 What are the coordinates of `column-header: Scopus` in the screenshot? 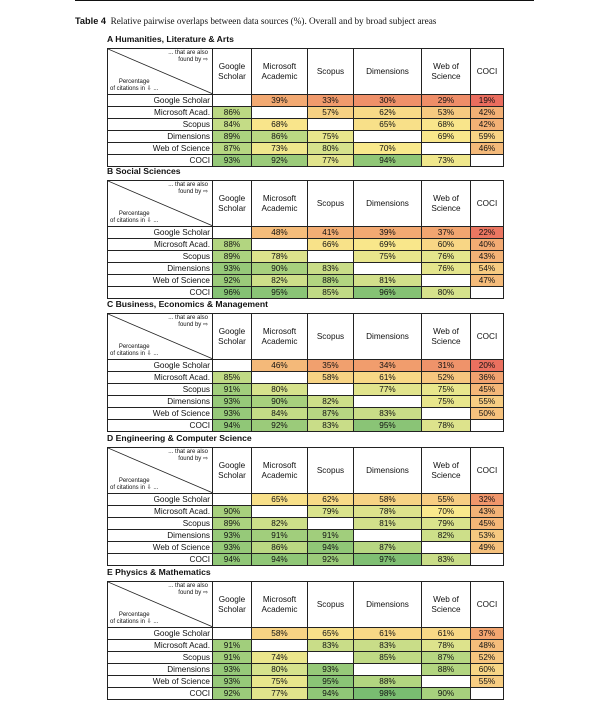 It's located at (330, 71).